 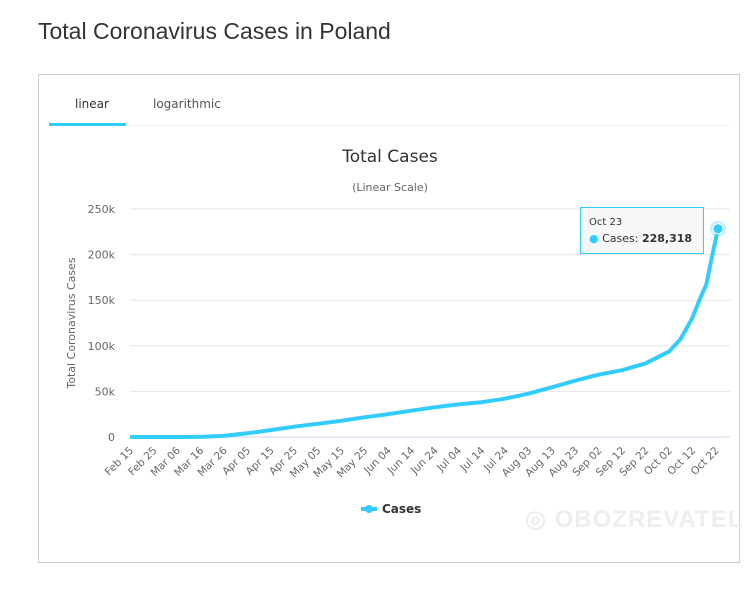 I want to click on y-tick-label: 250k, so click(x=102, y=209).